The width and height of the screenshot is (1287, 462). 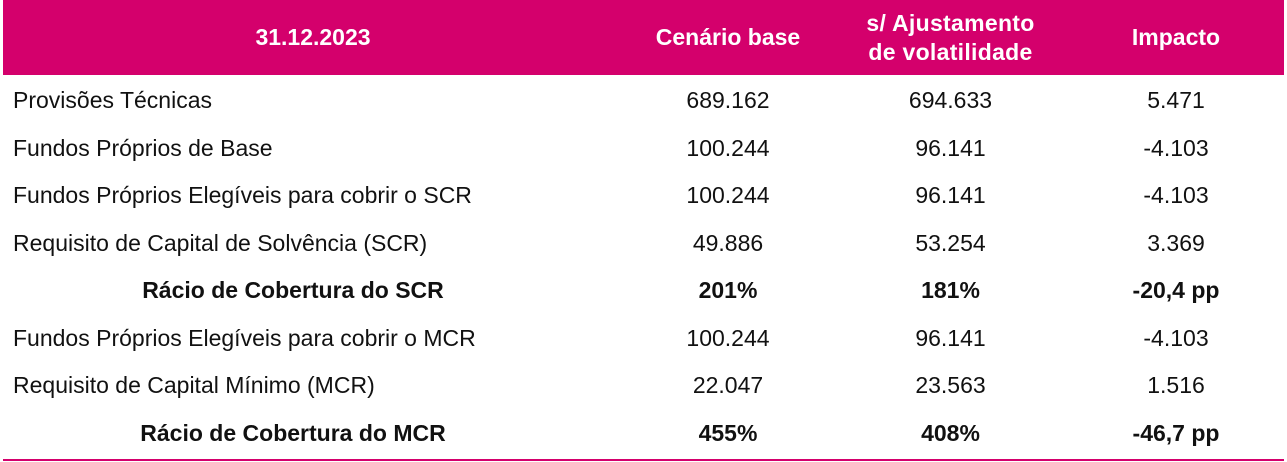 I want to click on row-impact-value: 1.516, so click(x=1176, y=385).